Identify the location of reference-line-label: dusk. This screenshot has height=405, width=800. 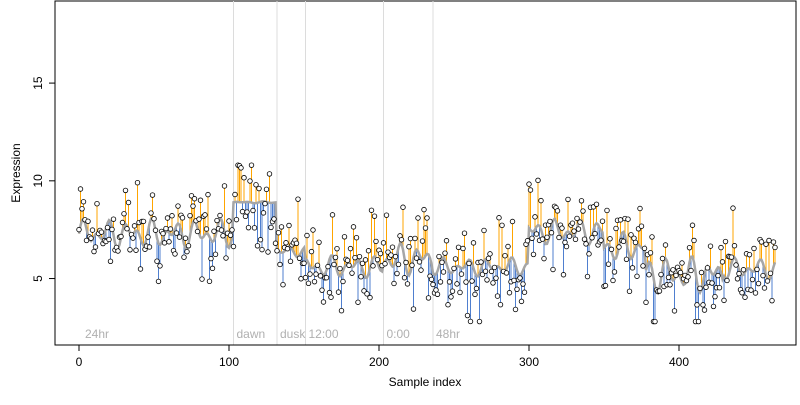
(293, 334).